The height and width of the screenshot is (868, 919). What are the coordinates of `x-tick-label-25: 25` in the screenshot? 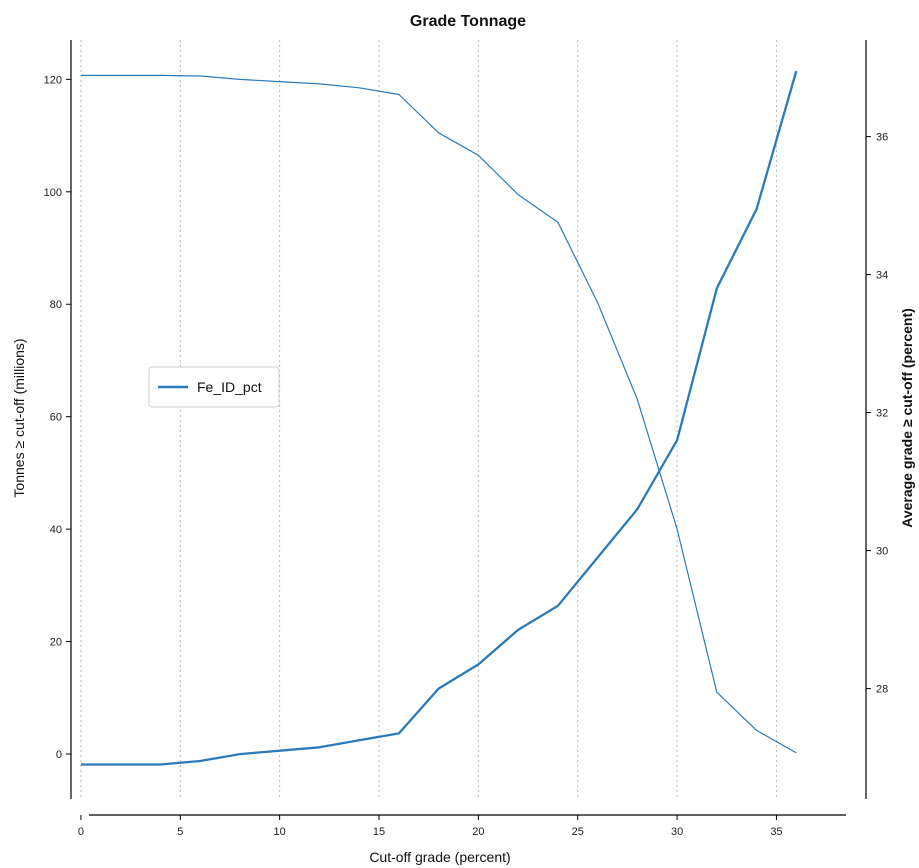 It's located at (578, 832).